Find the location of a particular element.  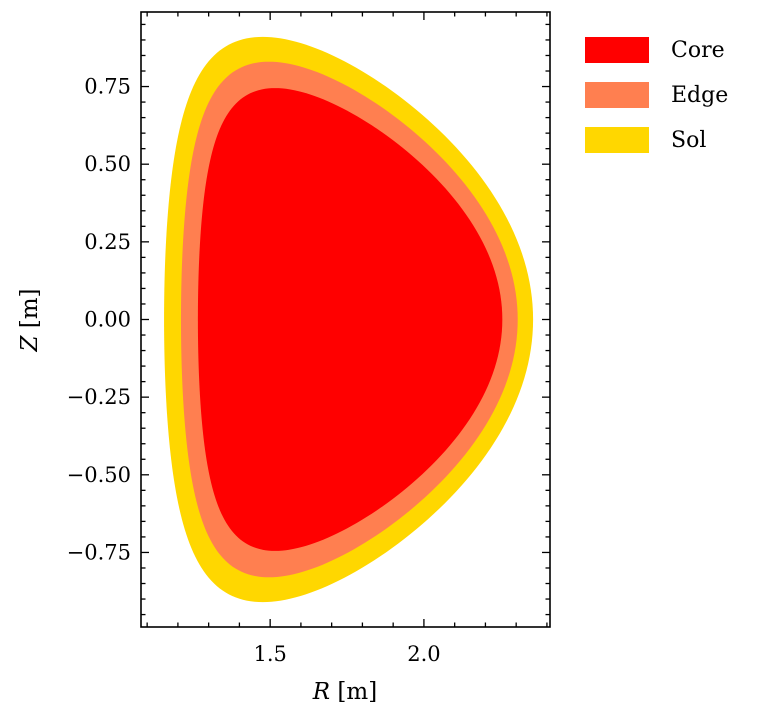

legend-label-core: Core is located at coordinates (698, 50).